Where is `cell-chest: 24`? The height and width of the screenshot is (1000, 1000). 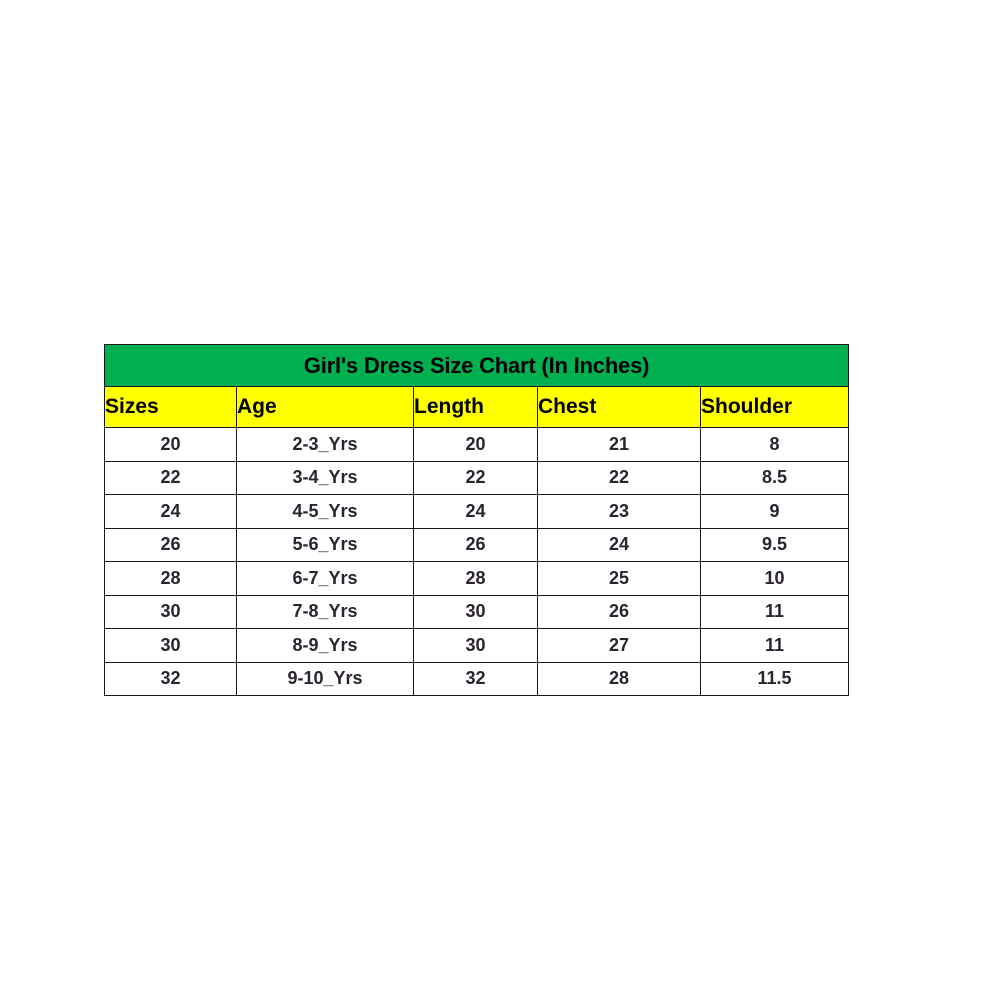
cell-chest: 24 is located at coordinates (619, 544).